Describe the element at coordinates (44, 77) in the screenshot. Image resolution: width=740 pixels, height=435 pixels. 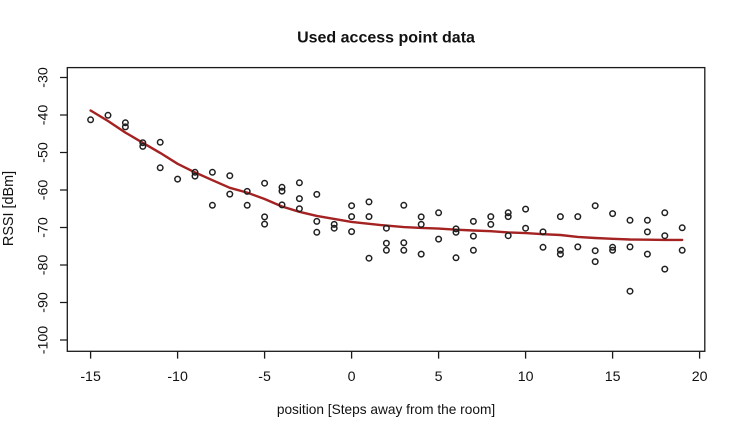
I see `svg-text: -30` at that location.